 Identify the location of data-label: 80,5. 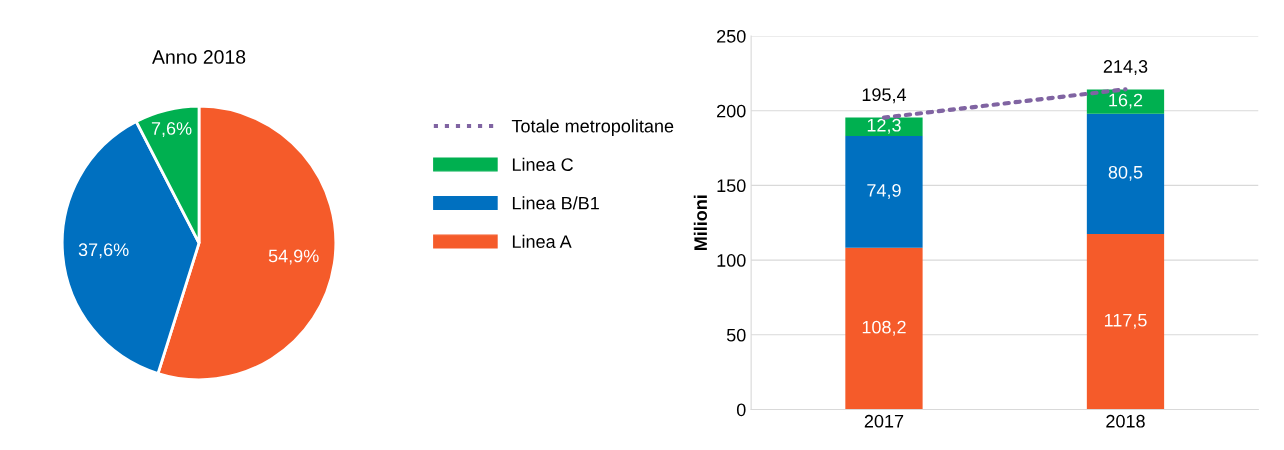
(1125, 173).